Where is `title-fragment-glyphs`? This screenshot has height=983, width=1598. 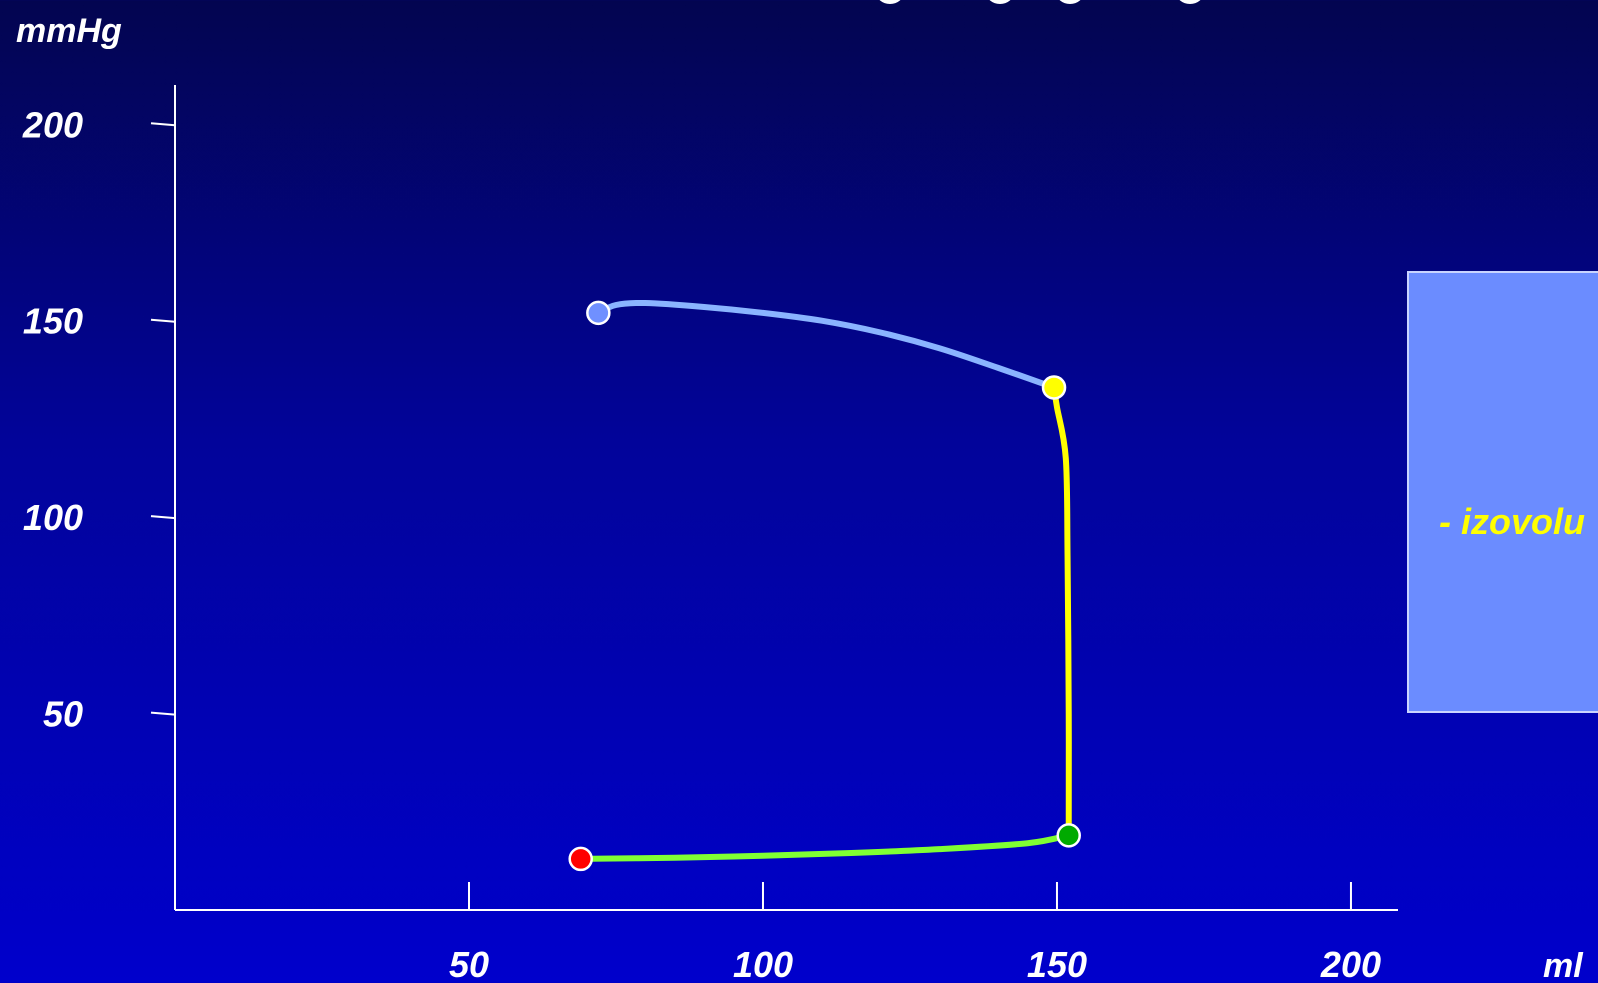 title-fragment-glyphs is located at coordinates (1040, 2).